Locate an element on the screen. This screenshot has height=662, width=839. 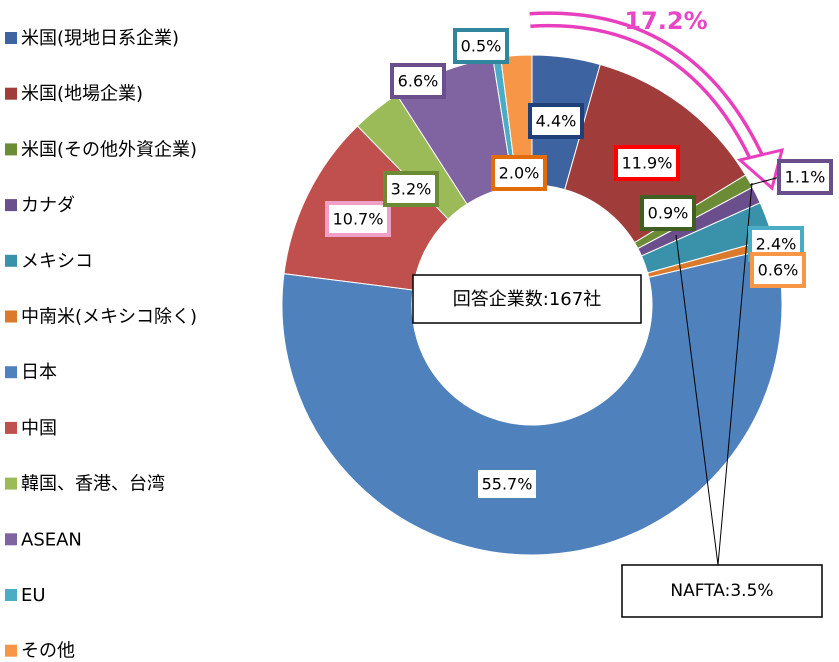
arrow-body is located at coordinates (647, 90).